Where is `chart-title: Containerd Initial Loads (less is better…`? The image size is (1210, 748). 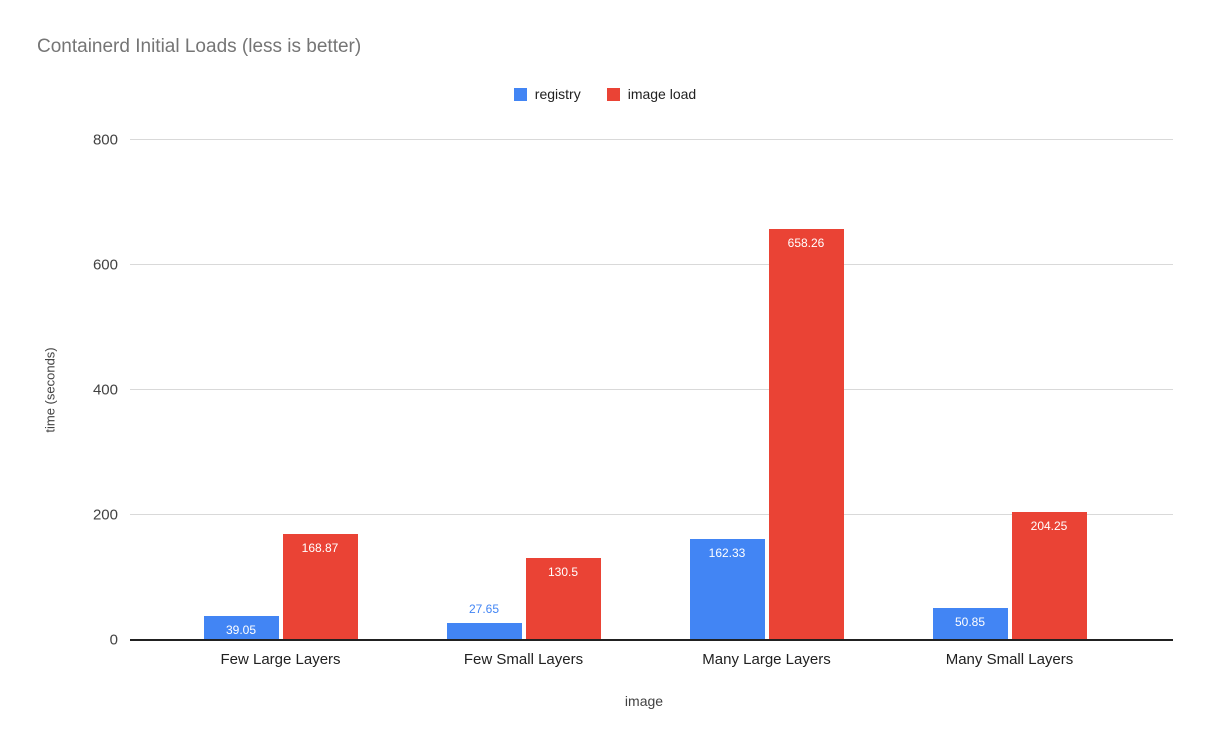 chart-title: Containerd Initial Loads (less is better… is located at coordinates (199, 46).